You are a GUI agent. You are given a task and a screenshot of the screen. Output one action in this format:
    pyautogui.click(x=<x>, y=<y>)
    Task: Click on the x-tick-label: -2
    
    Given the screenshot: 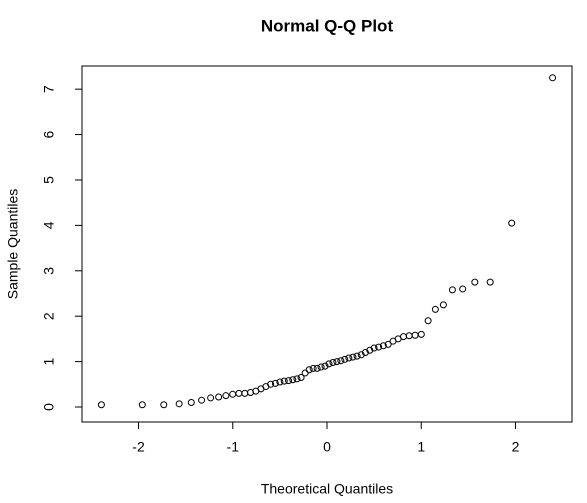 What is the action you would take?
    pyautogui.click(x=138, y=447)
    